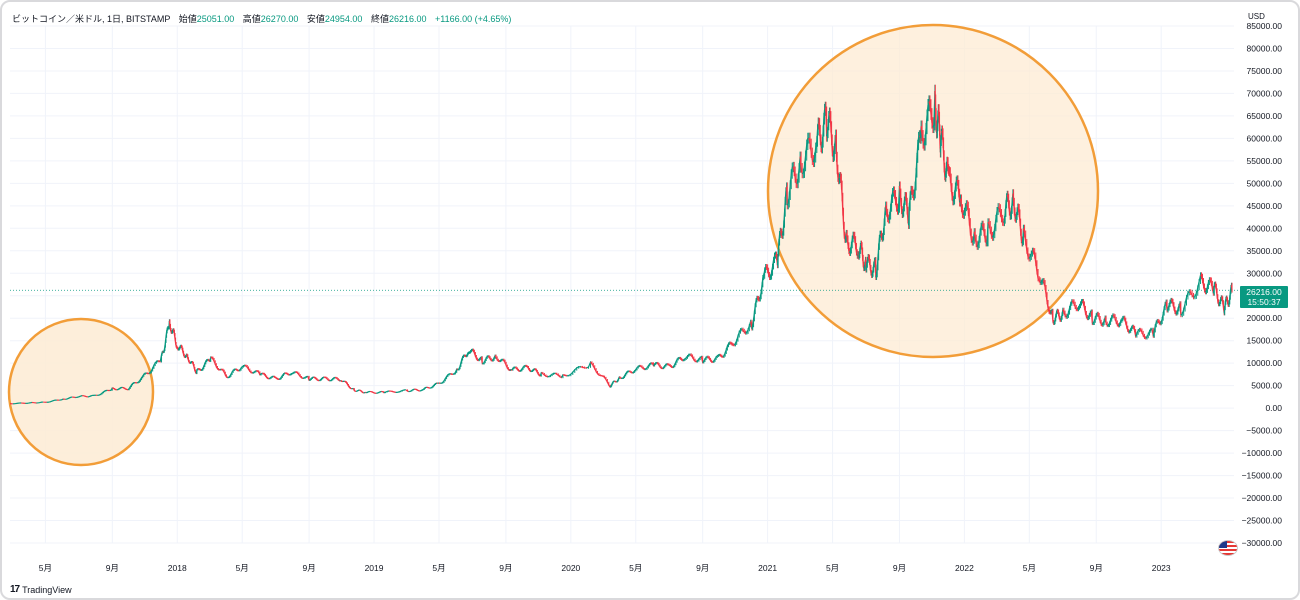  Describe the element at coordinates (81, 392) in the screenshot. I see `highlight-circle-2017` at that location.